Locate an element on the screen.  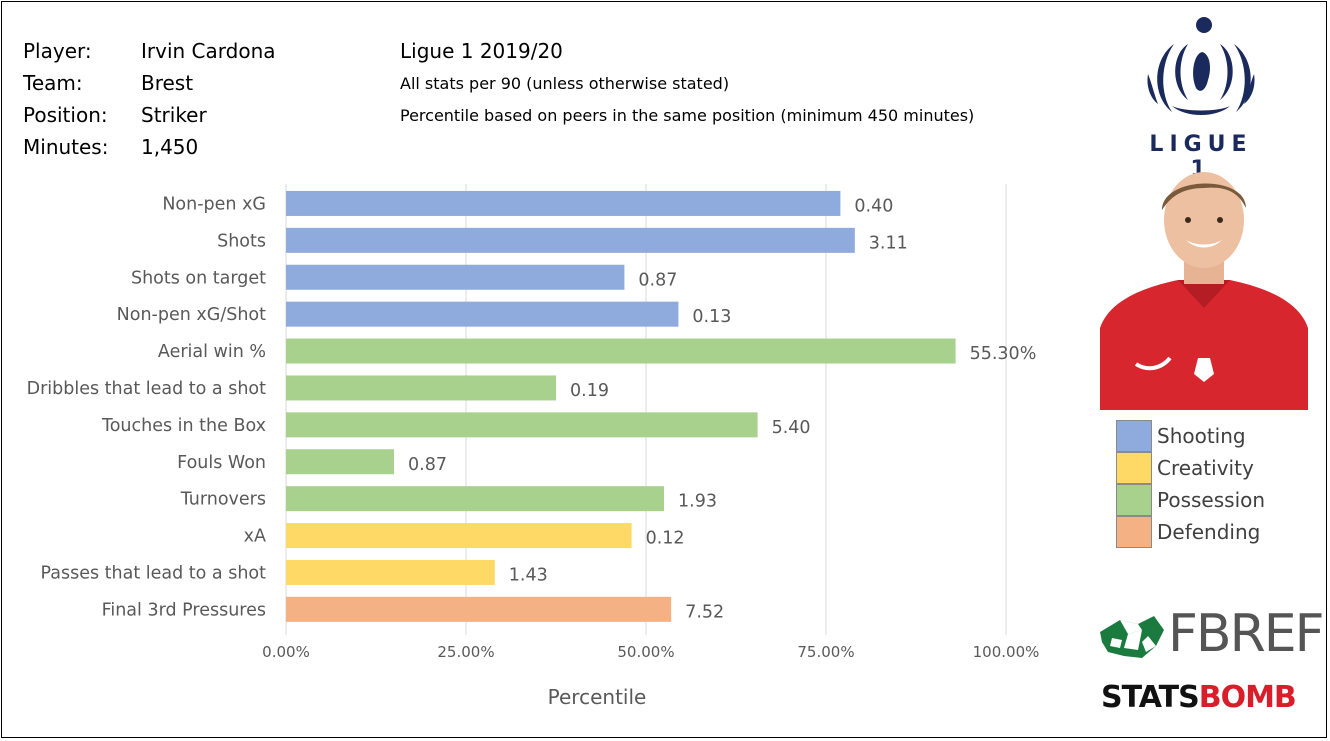
category-label-touches-in-the-box: Touches in the Box is located at coordinates (183, 426).